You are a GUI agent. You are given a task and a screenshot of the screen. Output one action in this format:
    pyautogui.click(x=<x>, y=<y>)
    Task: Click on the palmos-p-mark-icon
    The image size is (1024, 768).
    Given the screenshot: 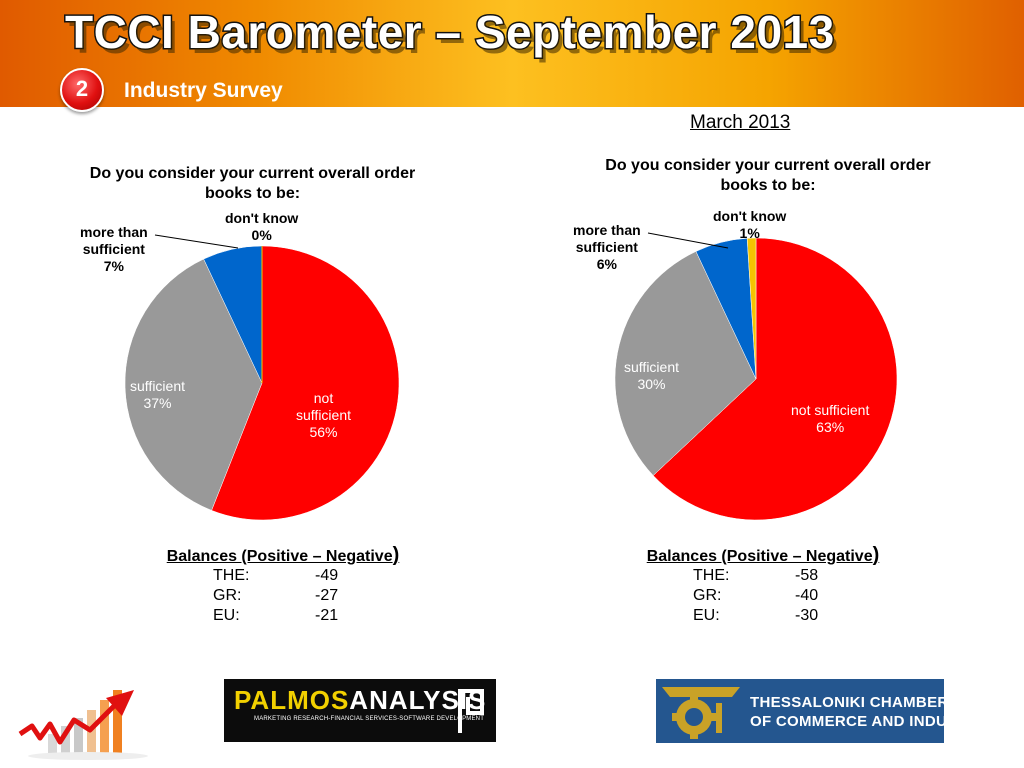 What is the action you would take?
    pyautogui.click(x=471, y=711)
    